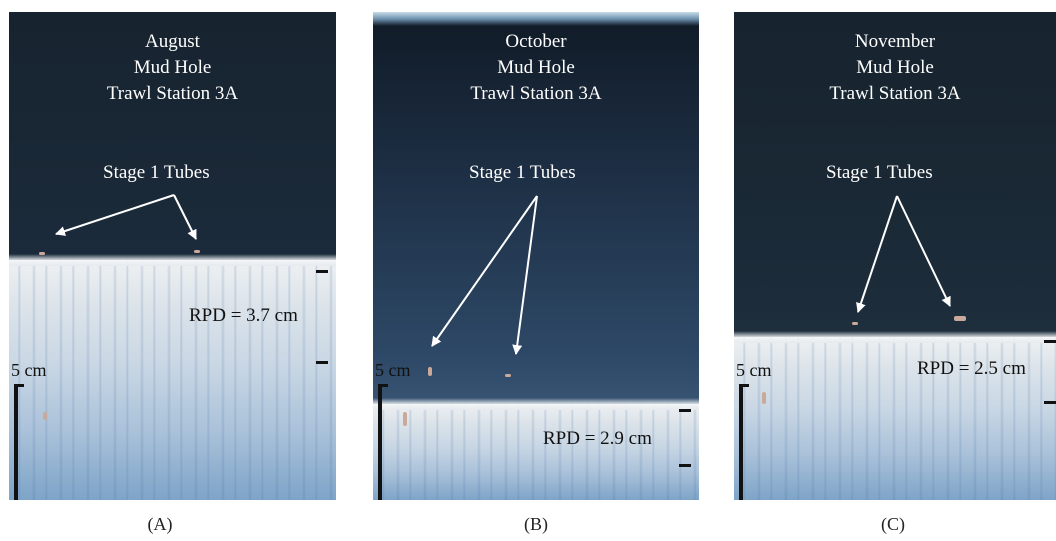  Describe the element at coordinates (160, 524) in the screenshot. I see `panel-letter-a: (A)` at that location.